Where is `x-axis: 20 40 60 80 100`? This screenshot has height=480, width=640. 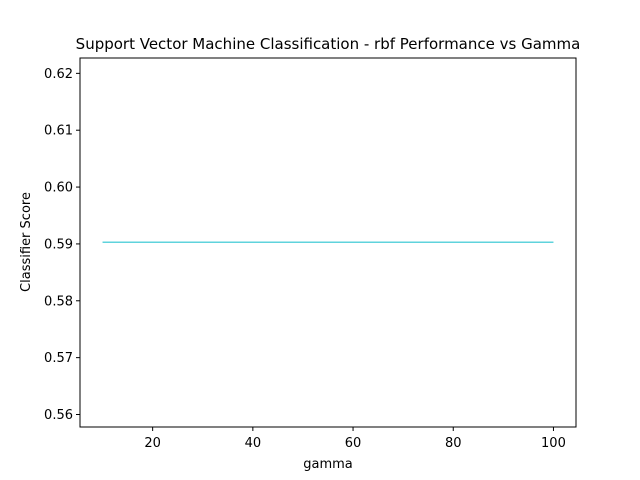 x-axis: 20 40 60 80 100 is located at coordinates (355, 439).